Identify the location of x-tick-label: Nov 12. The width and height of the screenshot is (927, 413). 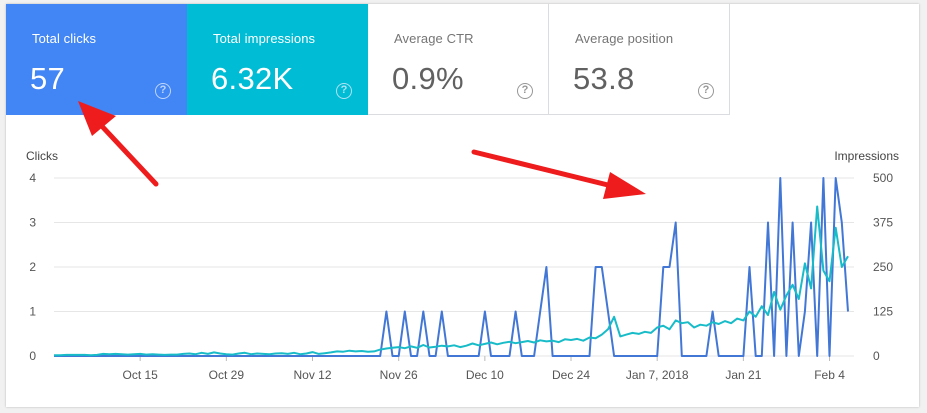
(312, 375).